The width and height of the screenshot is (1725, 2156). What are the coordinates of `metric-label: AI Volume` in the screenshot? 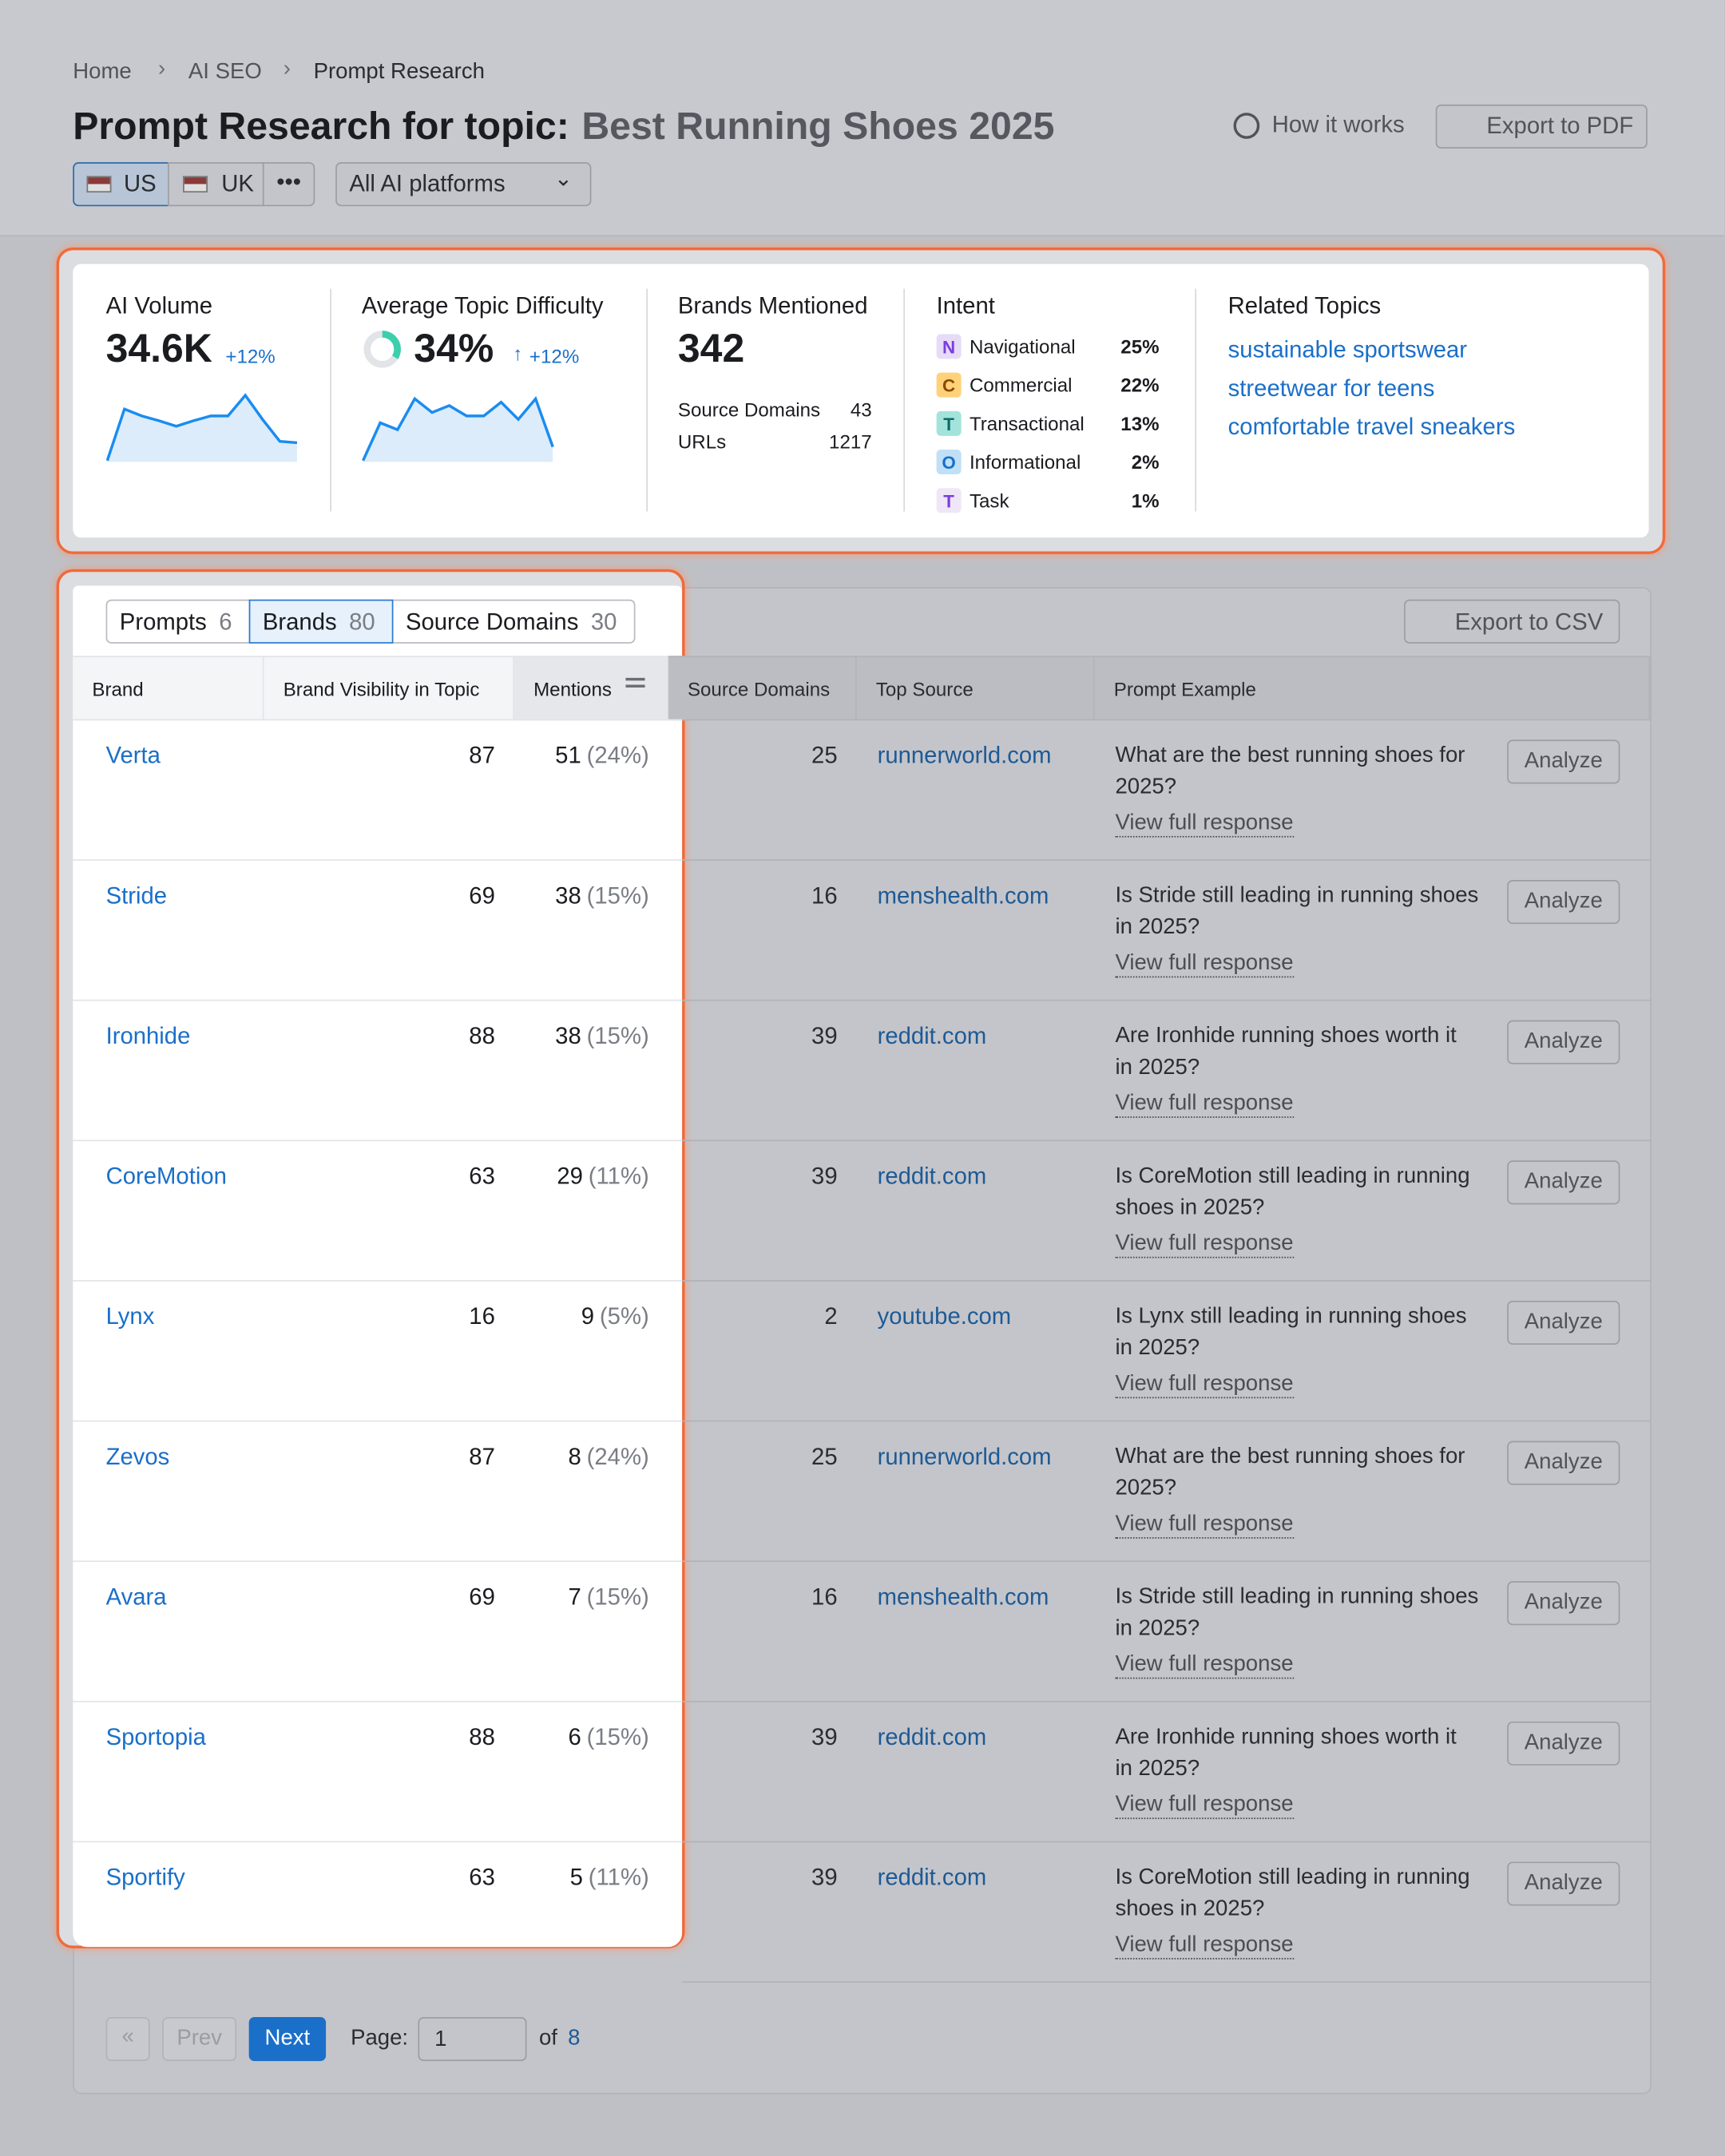 It's located at (159, 305).